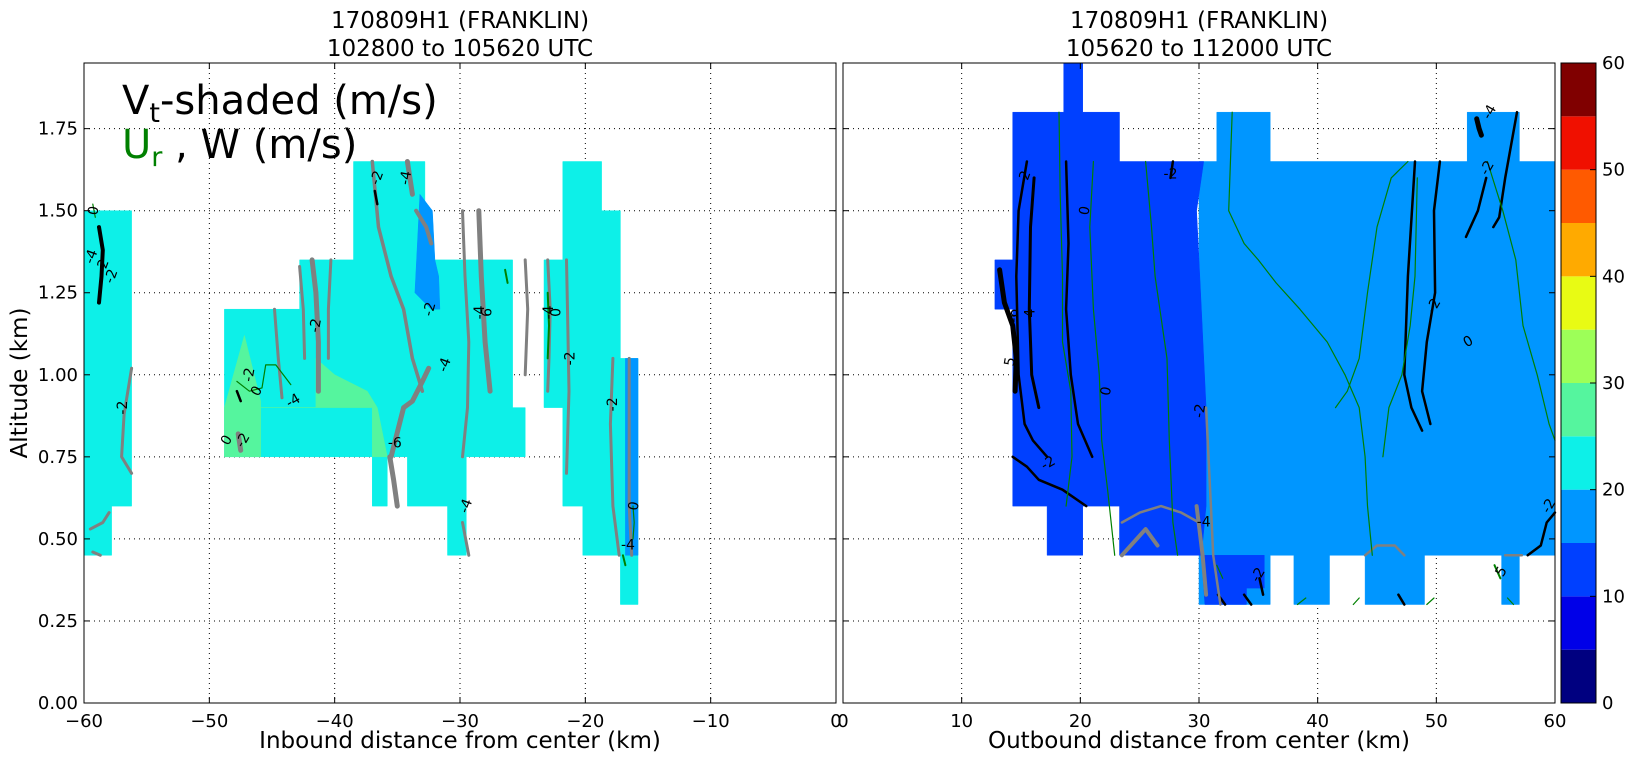 Image resolution: width=1634 pixels, height=762 pixels. What do you see at coordinates (209, 721) in the screenshot?
I see `x-tick-label: −50` at bounding box center [209, 721].